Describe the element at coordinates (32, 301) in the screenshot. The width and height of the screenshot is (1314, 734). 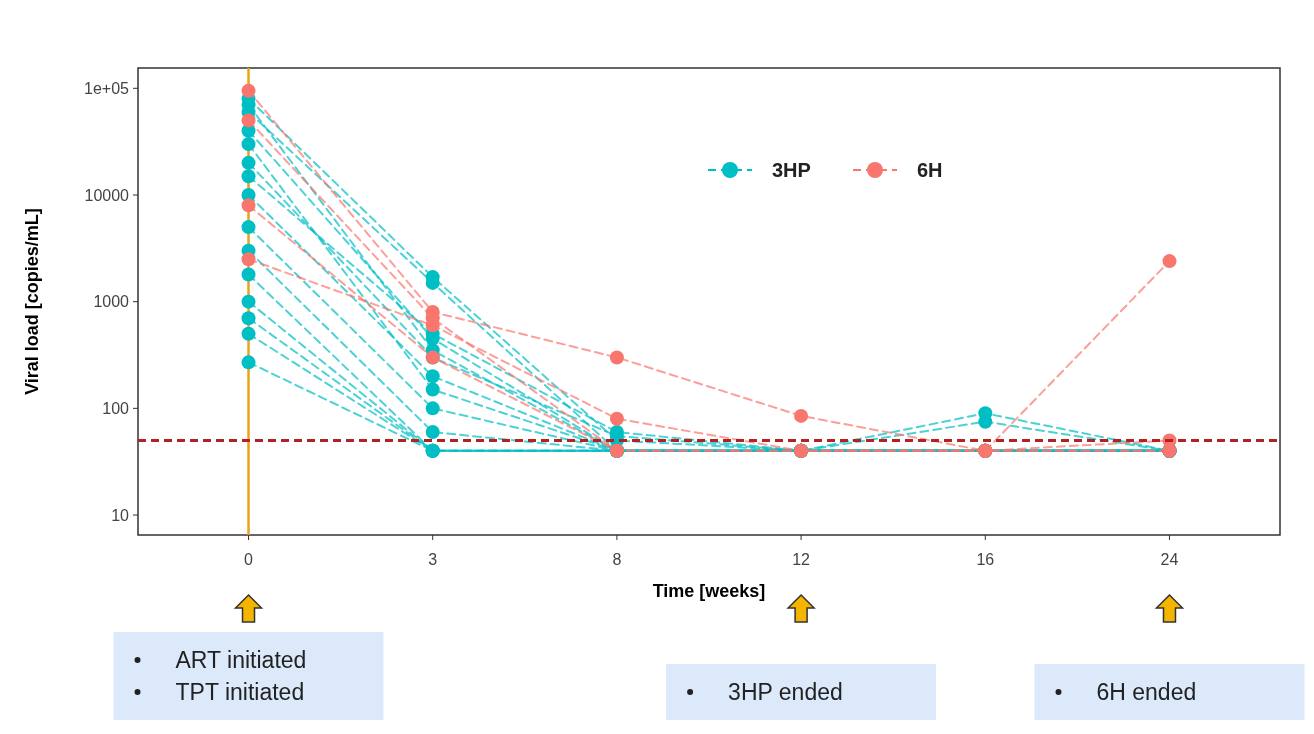
I see `y-axis-title: Viral load [copies/mL]` at that location.